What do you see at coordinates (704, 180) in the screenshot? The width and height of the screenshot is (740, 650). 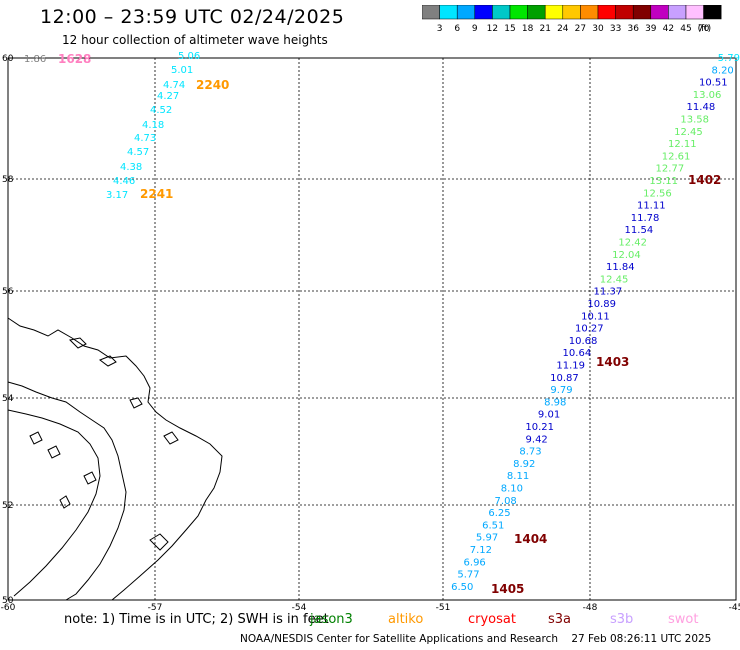 I see `pass-time-label: 1402` at bounding box center [704, 180].